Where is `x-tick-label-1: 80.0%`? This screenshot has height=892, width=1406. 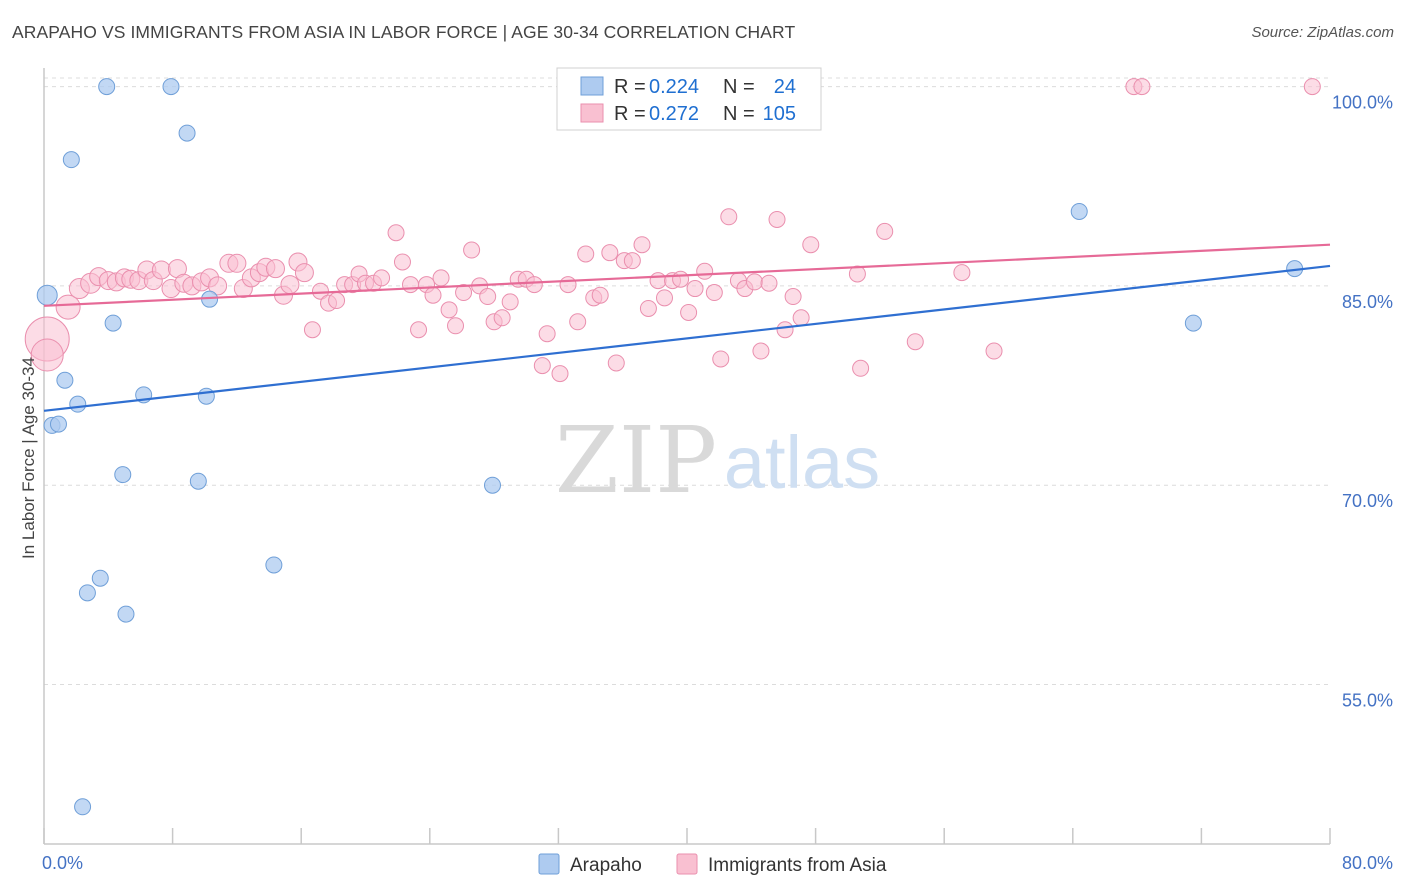
x-tick-label-1: 80.0% is located at coordinates (1367, 863).